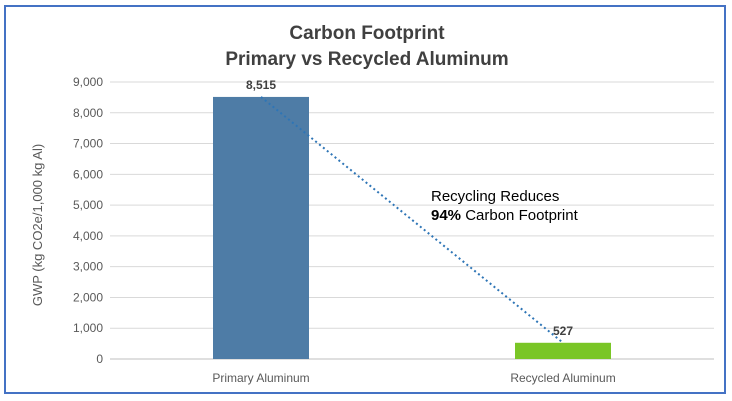 The image size is (732, 401). Describe the element at coordinates (367, 33) in the screenshot. I see `chart-title: Carbon Footprint` at that location.